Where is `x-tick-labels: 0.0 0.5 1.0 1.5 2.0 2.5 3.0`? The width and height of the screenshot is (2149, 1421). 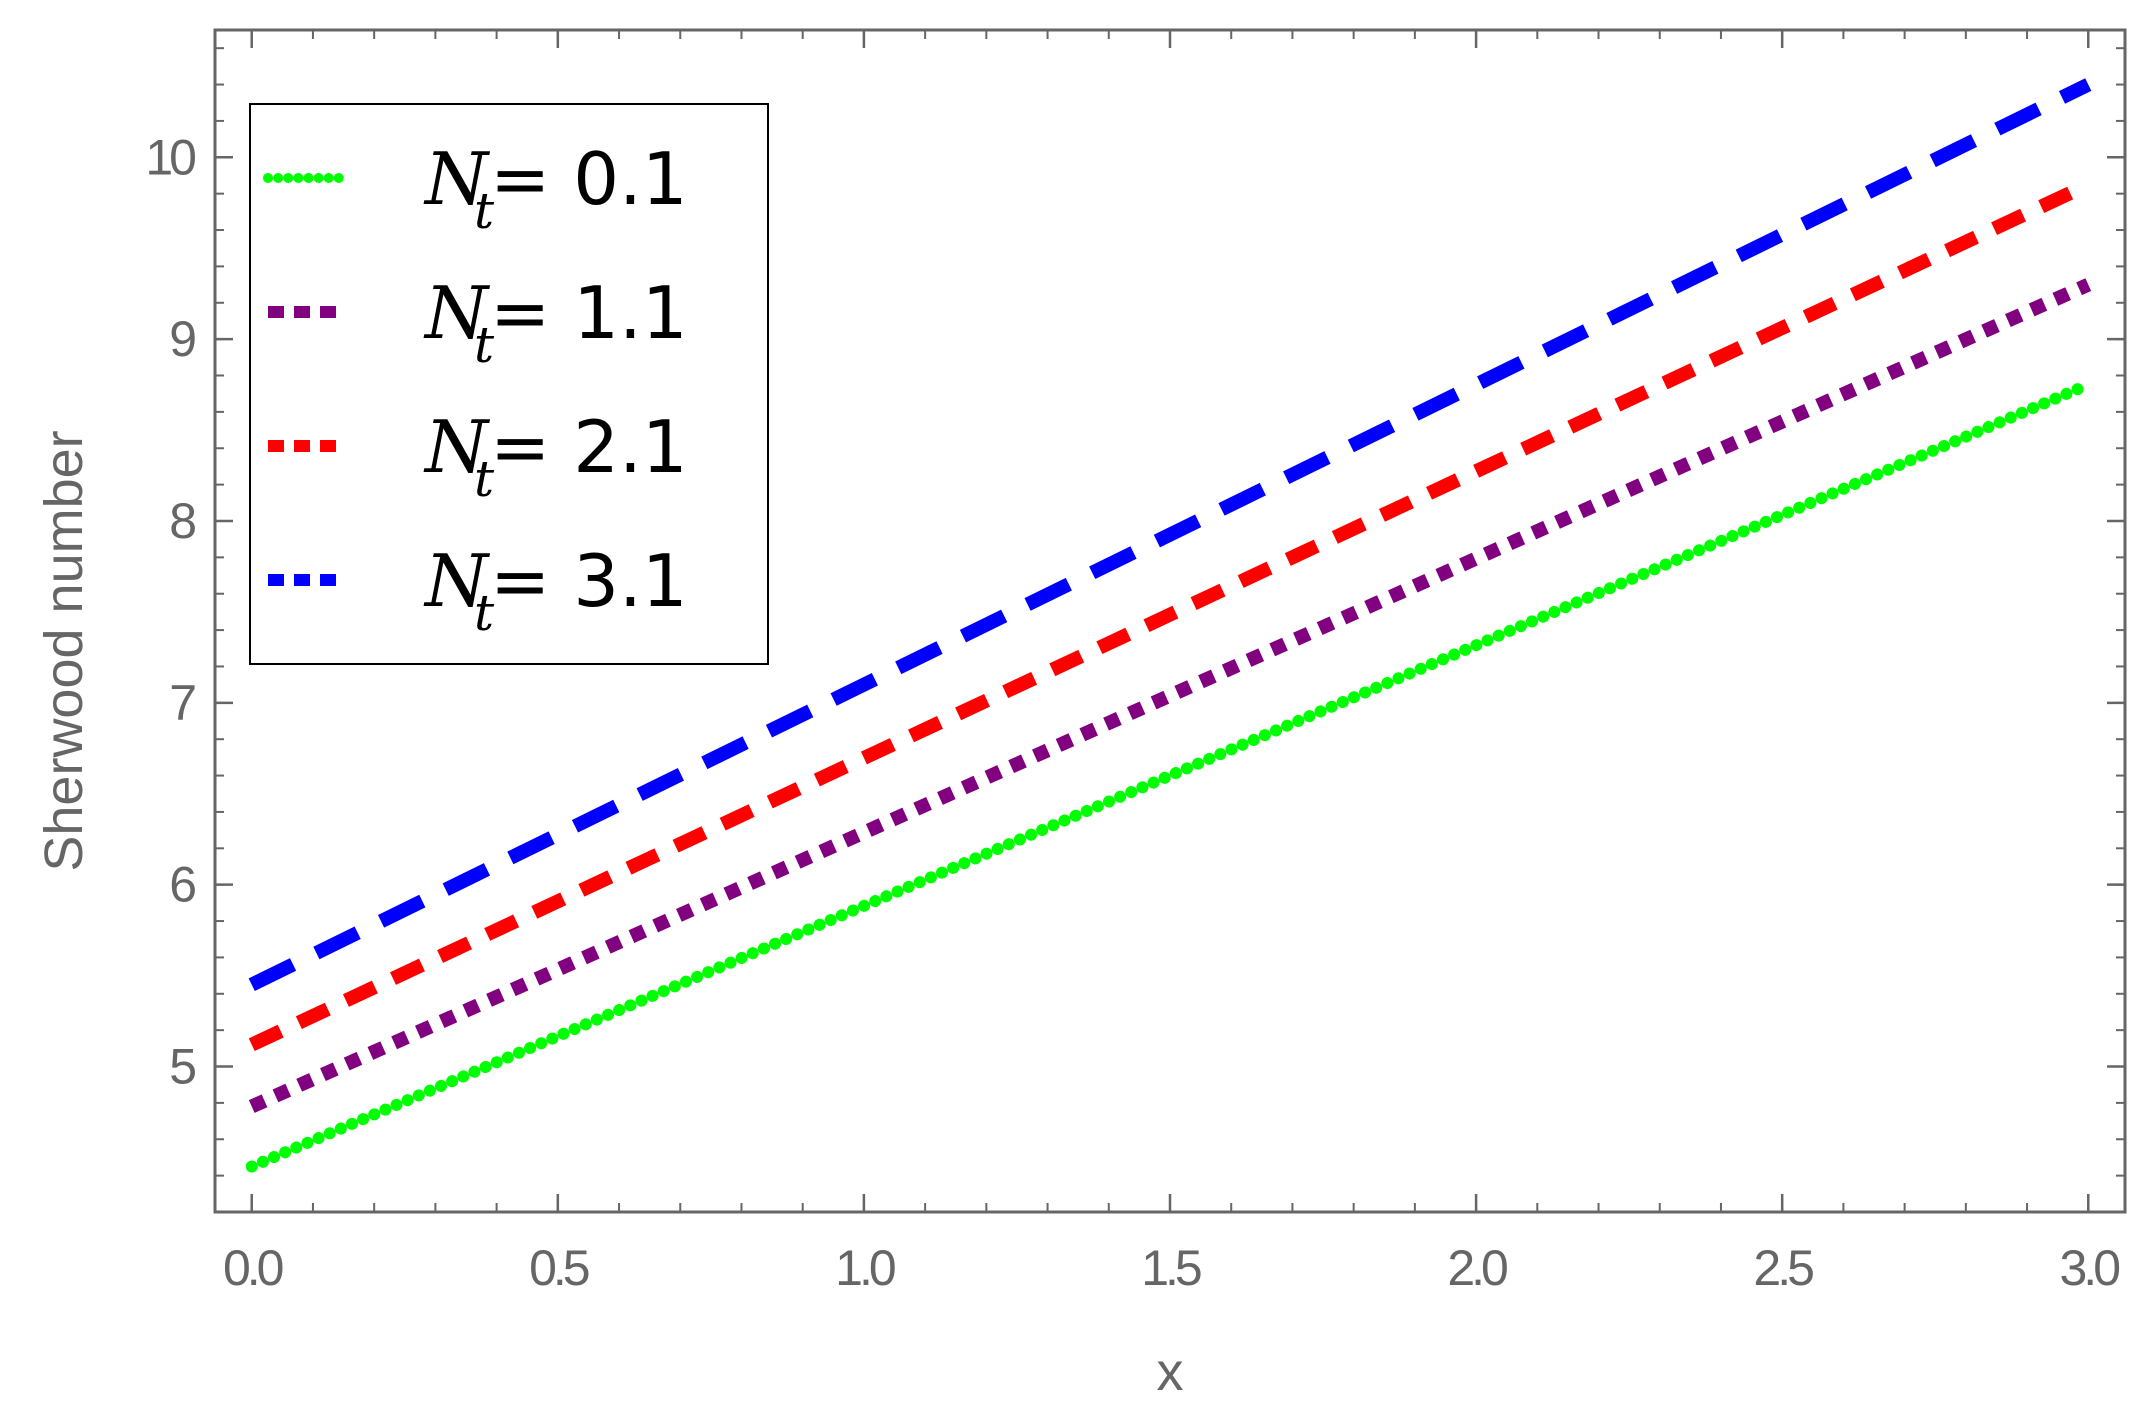
x-tick-labels: 0.0 0.5 1.0 1.5 2.0 2.5 3.0 is located at coordinates (1173, 1268).